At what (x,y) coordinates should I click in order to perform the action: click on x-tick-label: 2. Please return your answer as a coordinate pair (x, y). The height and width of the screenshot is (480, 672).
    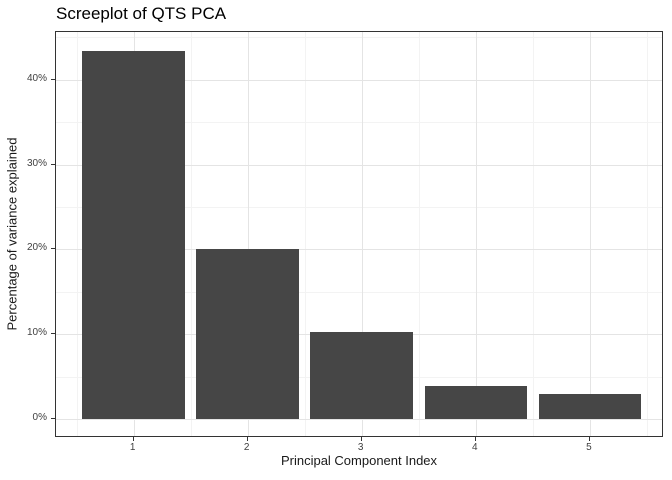
    Looking at the image, I should click on (246, 447).